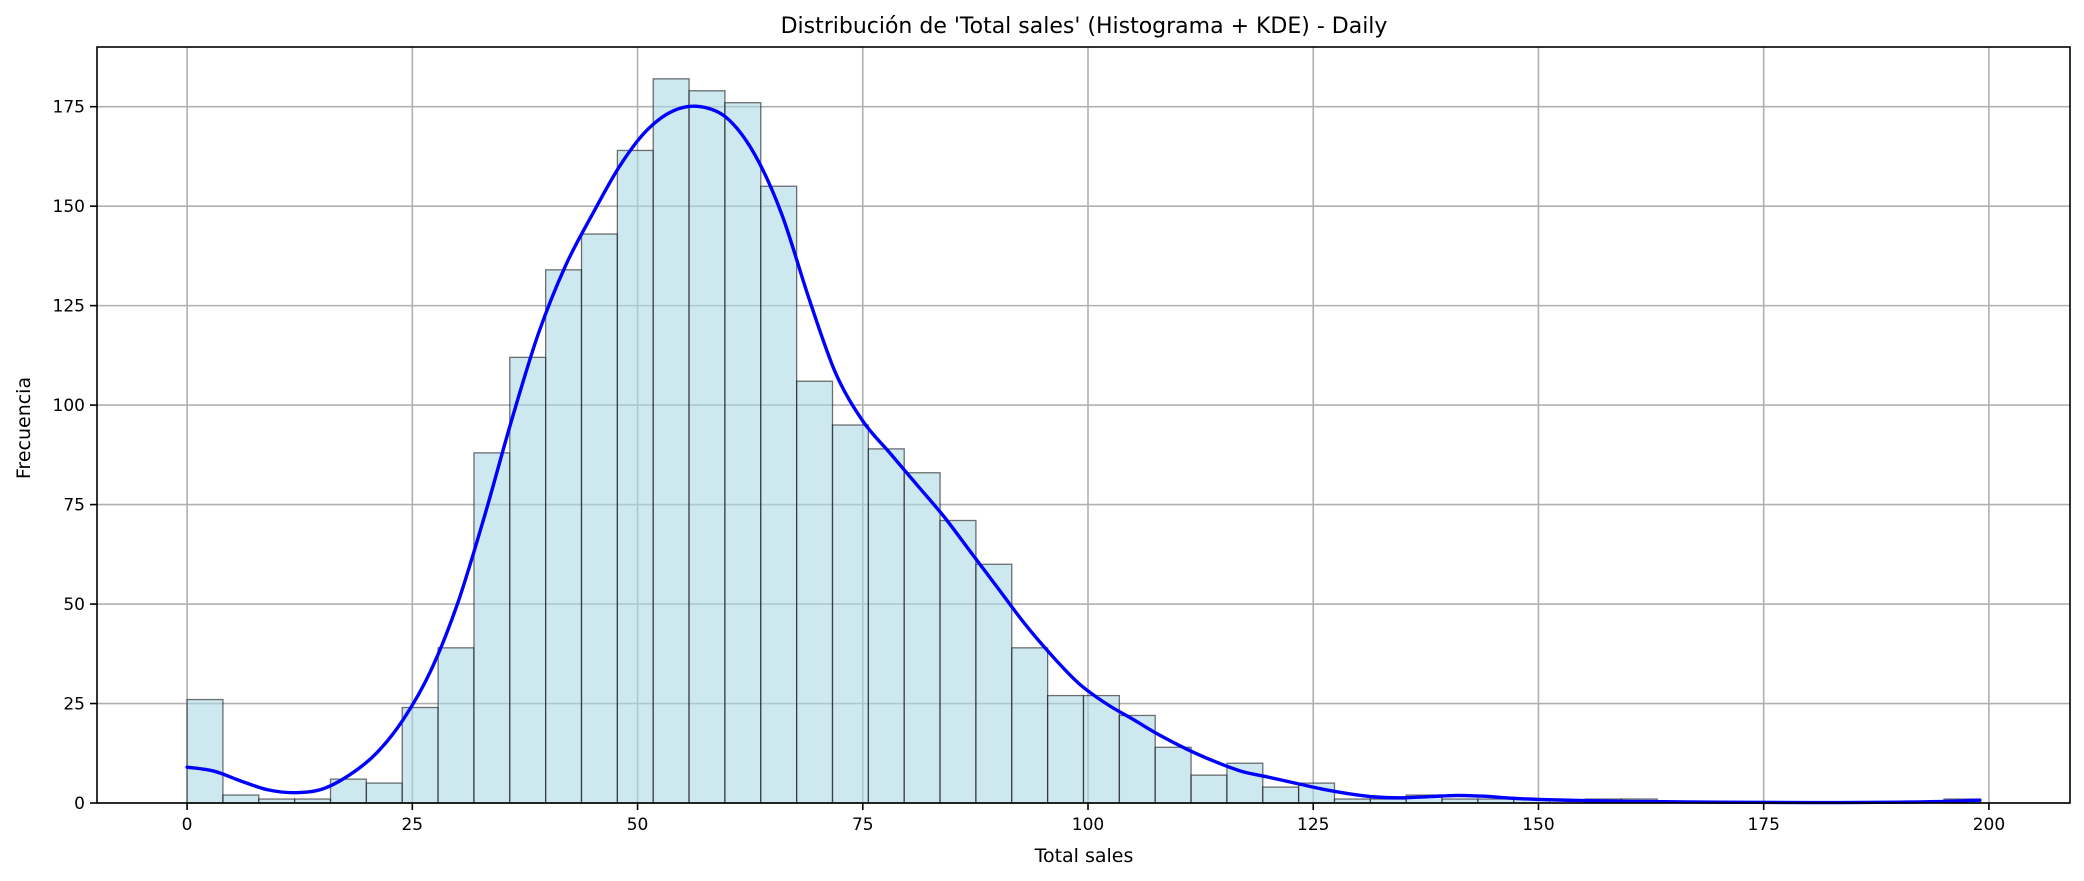 The height and width of the screenshot is (881, 2084). What do you see at coordinates (74, 506) in the screenshot?
I see `y-tick-label: 75` at bounding box center [74, 506].